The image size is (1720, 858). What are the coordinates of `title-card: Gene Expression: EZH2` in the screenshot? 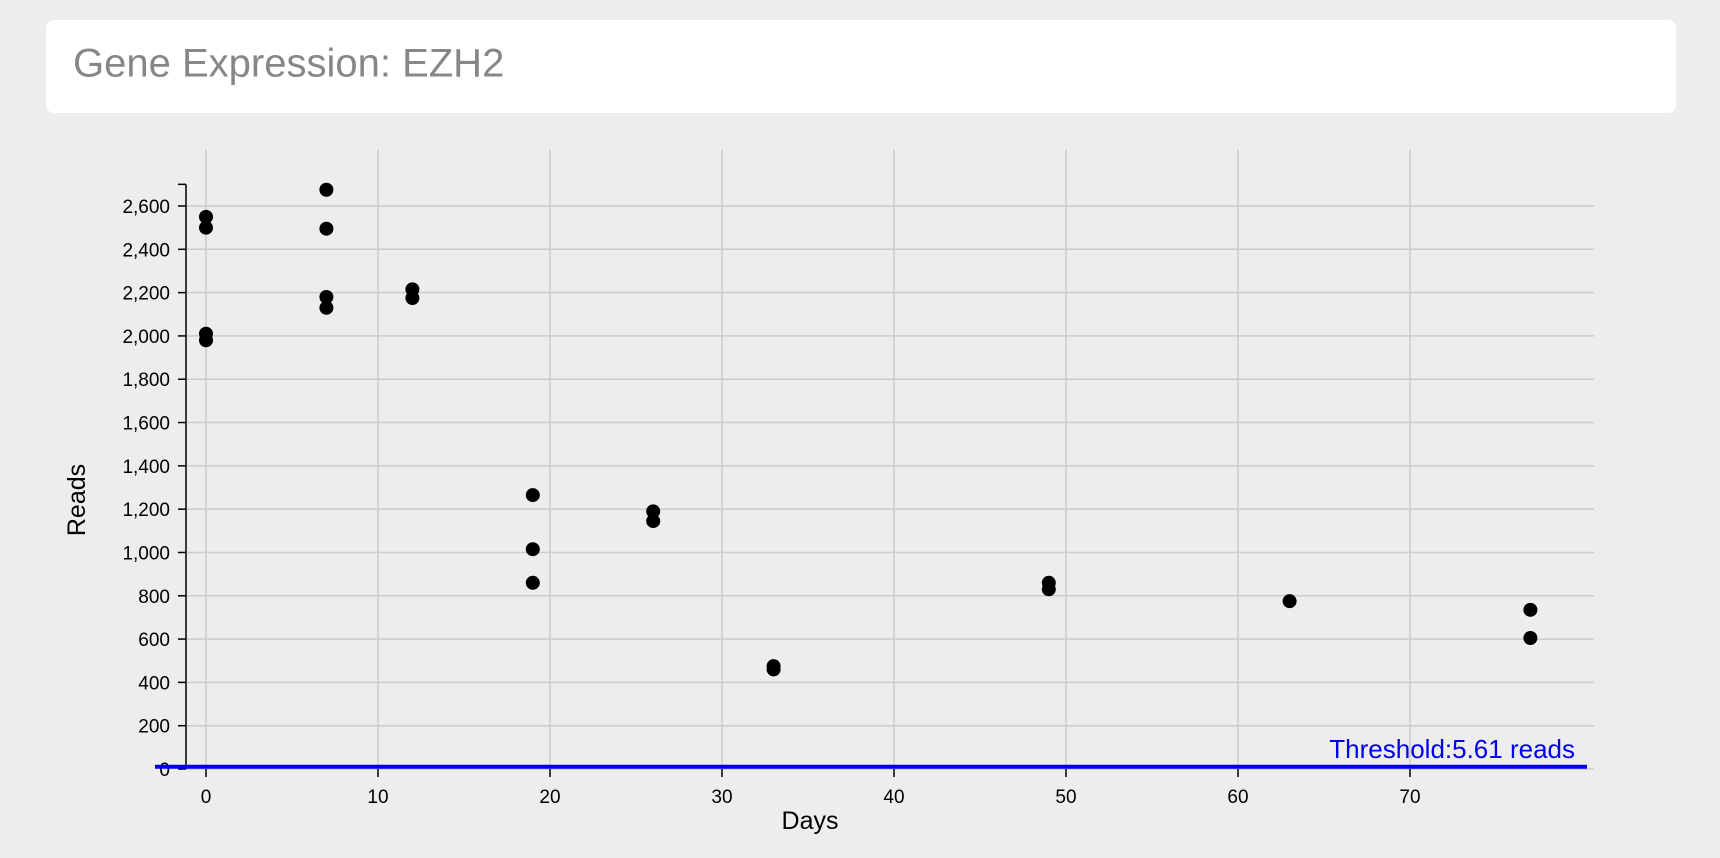 It's located at (861, 66).